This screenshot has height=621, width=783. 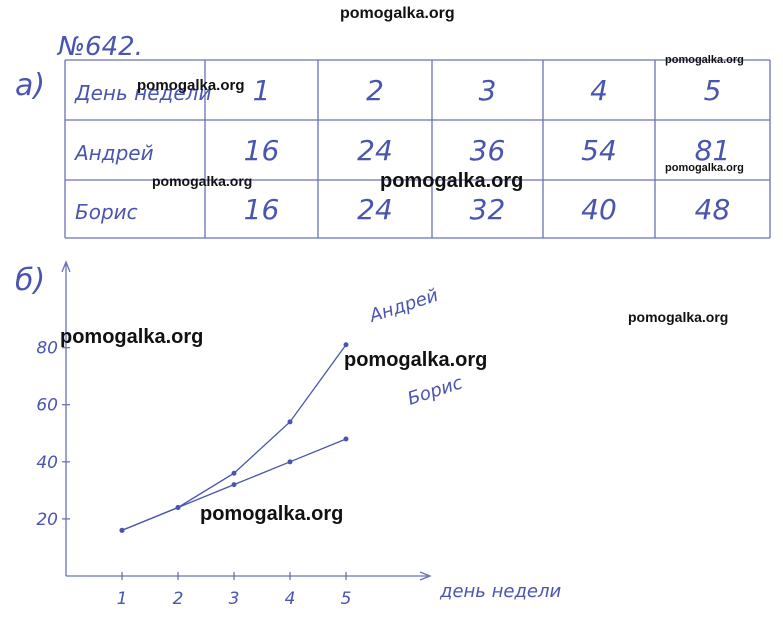 What do you see at coordinates (713, 90) in the screenshot?
I see `table-cell: 5` at bounding box center [713, 90].